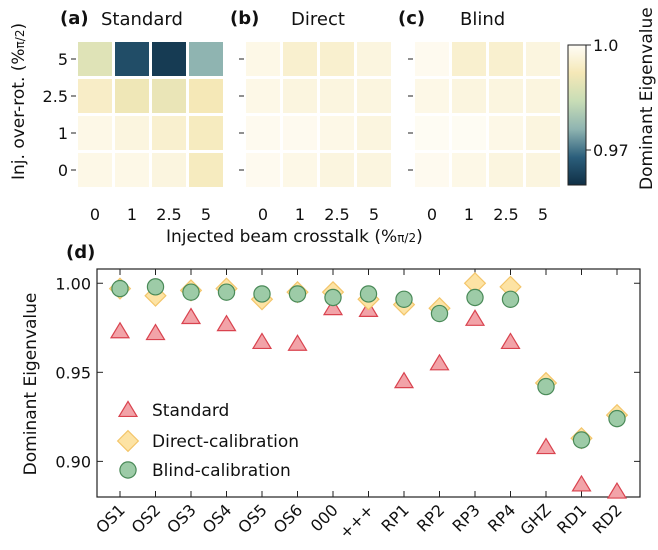 This screenshot has height=550, width=658. I want to click on colorbar: 1.0 0.97 Dominant Eigenvalue, so click(612, 98).